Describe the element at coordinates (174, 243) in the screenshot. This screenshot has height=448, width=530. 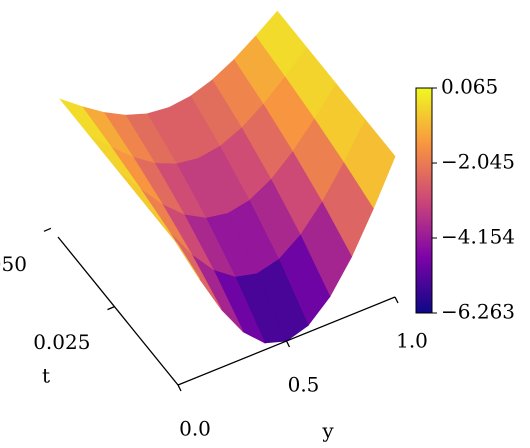
I see `surface-patch` at that location.